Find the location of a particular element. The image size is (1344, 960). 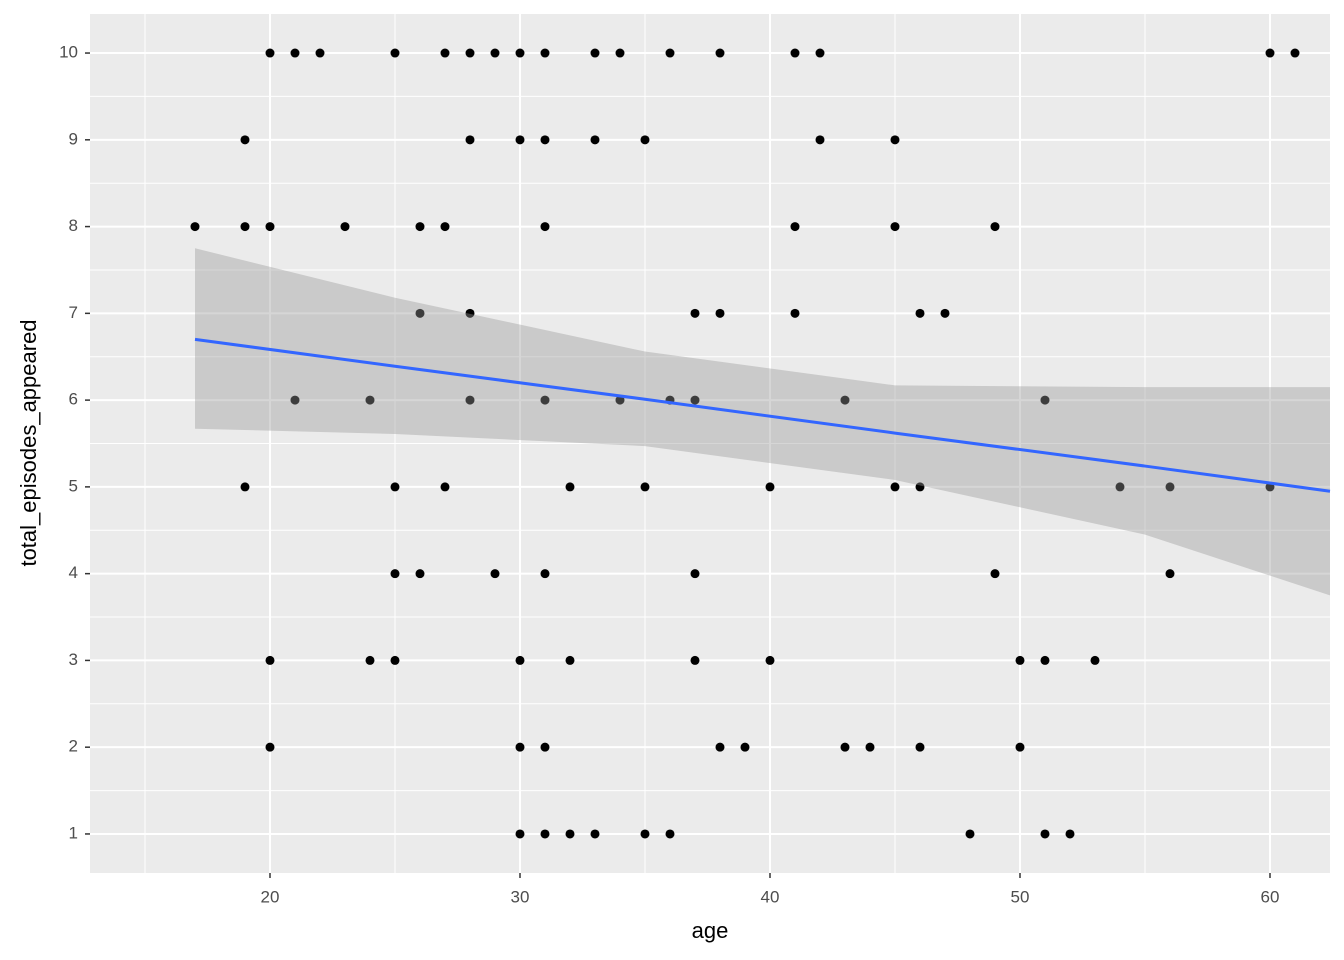

x-tick-label: 30 is located at coordinates (520, 896).